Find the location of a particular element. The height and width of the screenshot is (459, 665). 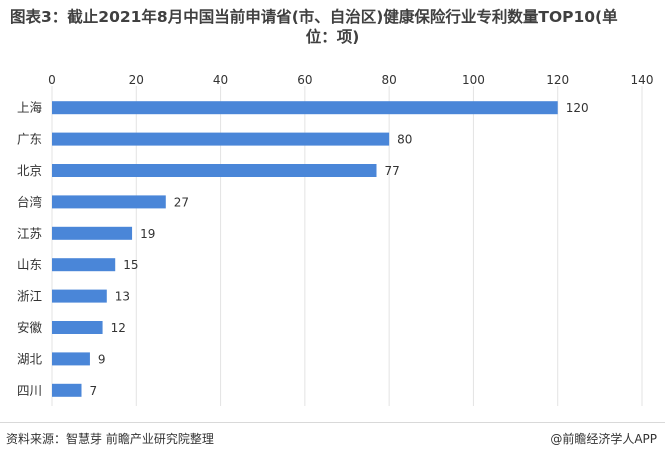

footer: 资料来源：智慧芽 前瞻产业研究院整理 @前瞻经济学人APP is located at coordinates (332, 441).